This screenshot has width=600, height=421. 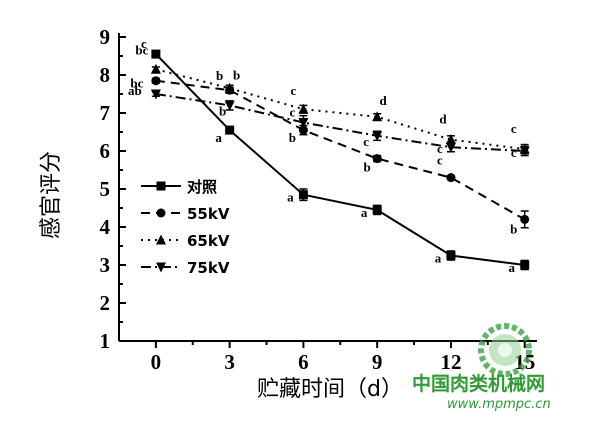 I want to click on y-tick-label: 3, so click(x=105, y=265).